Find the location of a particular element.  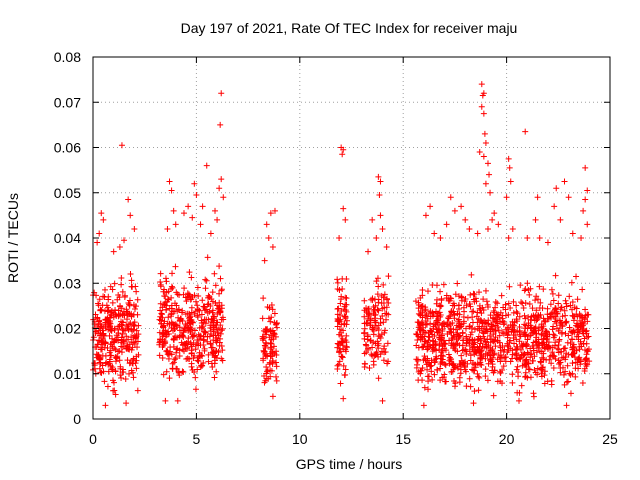

y-tick-labels: 0 0.01 0.02 0.03 0.04 0.05 0.06 0.07 0.08 is located at coordinates (67, 238).